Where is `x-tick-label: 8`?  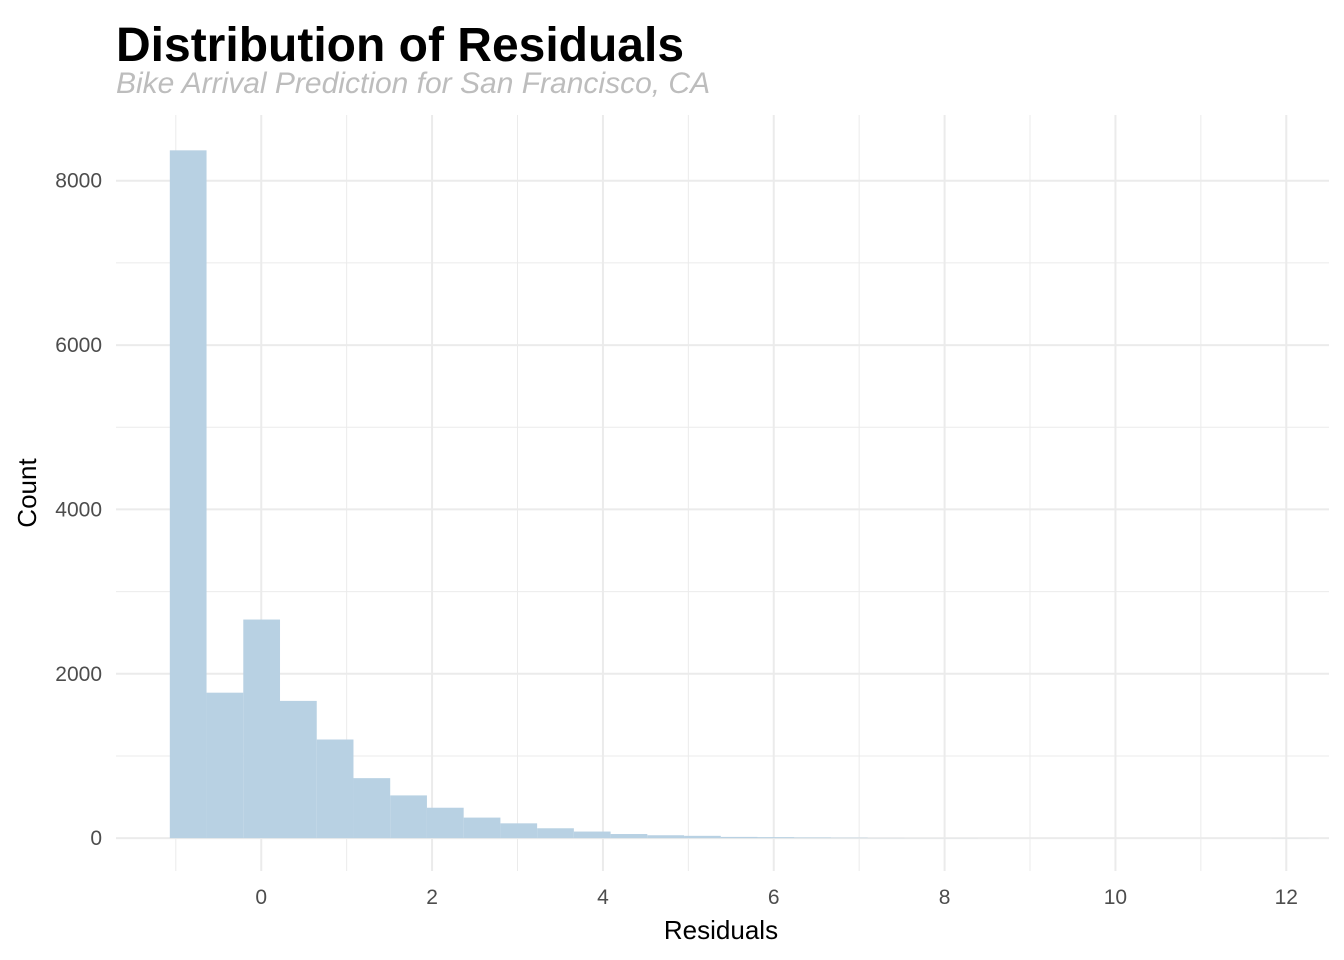 x-tick-label: 8 is located at coordinates (945, 897).